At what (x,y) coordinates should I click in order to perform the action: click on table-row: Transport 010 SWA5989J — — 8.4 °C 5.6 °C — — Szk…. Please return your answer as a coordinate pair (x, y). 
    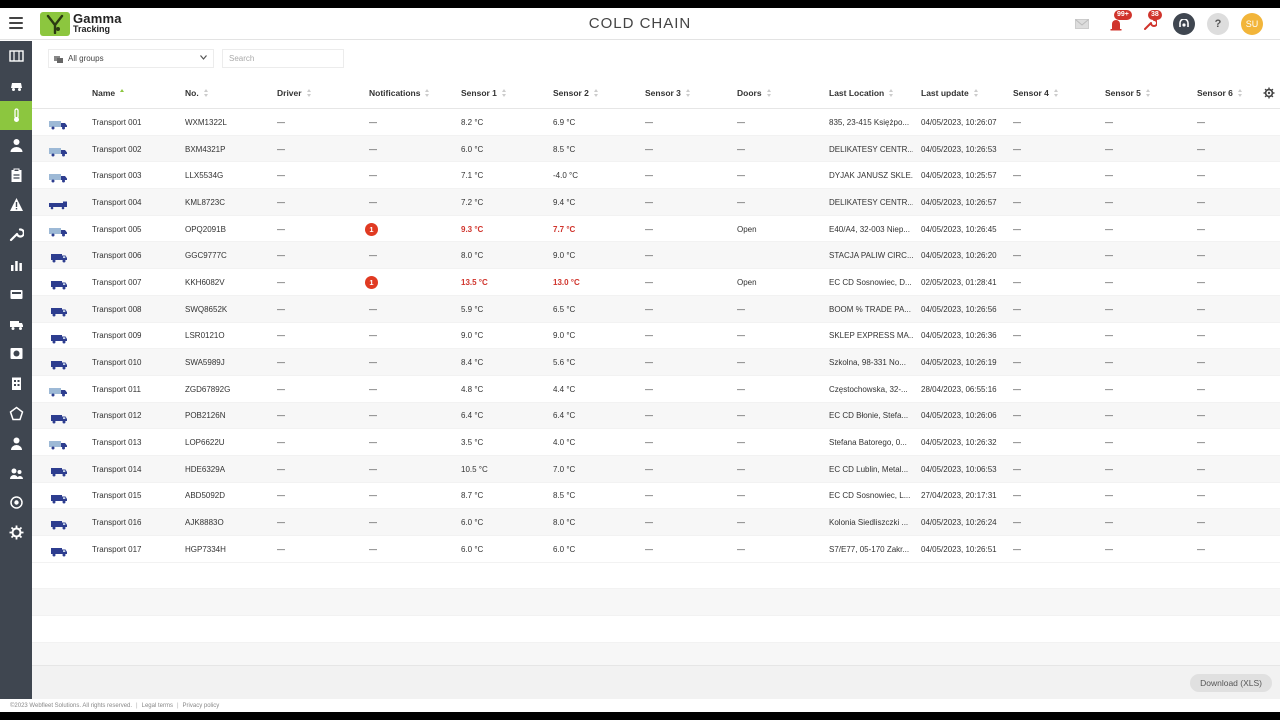
    Looking at the image, I should click on (656, 362).